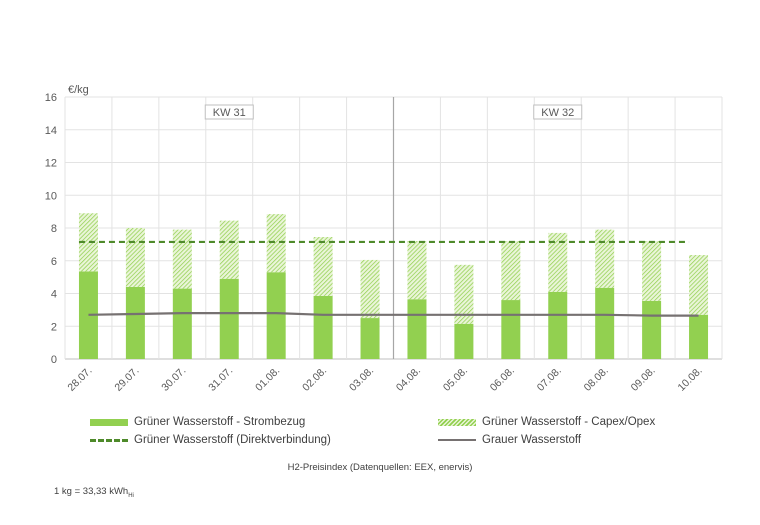 The width and height of the screenshot is (760, 525). What do you see at coordinates (126, 379) in the screenshot?
I see `x-tick-label: 29.07.` at bounding box center [126, 379].